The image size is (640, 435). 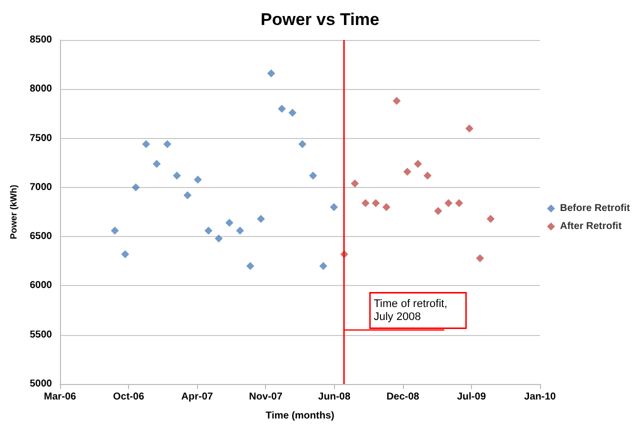 What do you see at coordinates (13, 212) in the screenshot?
I see `y-axis-title: Power (kWh)` at bounding box center [13, 212].